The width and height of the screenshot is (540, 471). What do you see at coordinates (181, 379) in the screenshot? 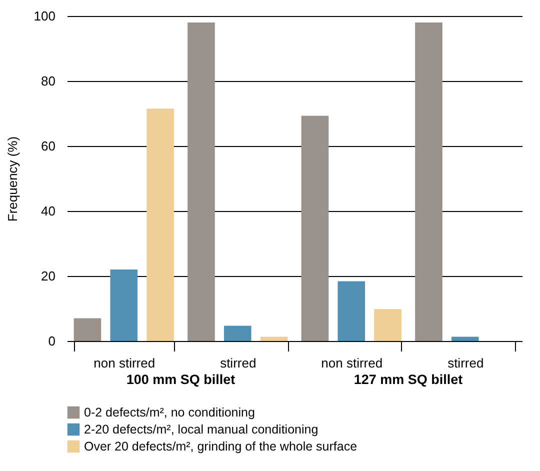
I see `text: 100 mm SQ billet` at bounding box center [181, 379].